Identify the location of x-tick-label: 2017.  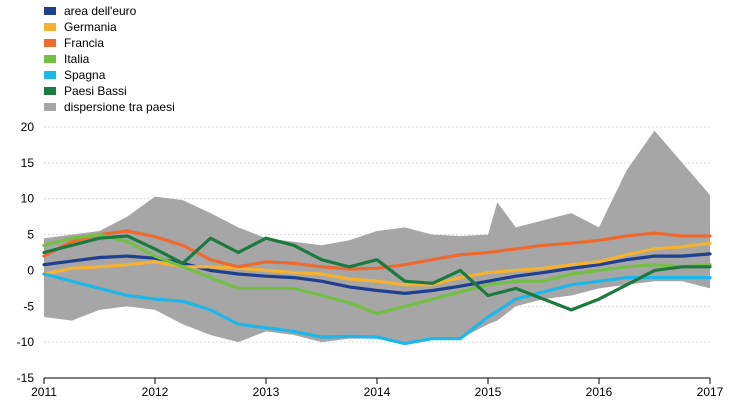
(710, 392).